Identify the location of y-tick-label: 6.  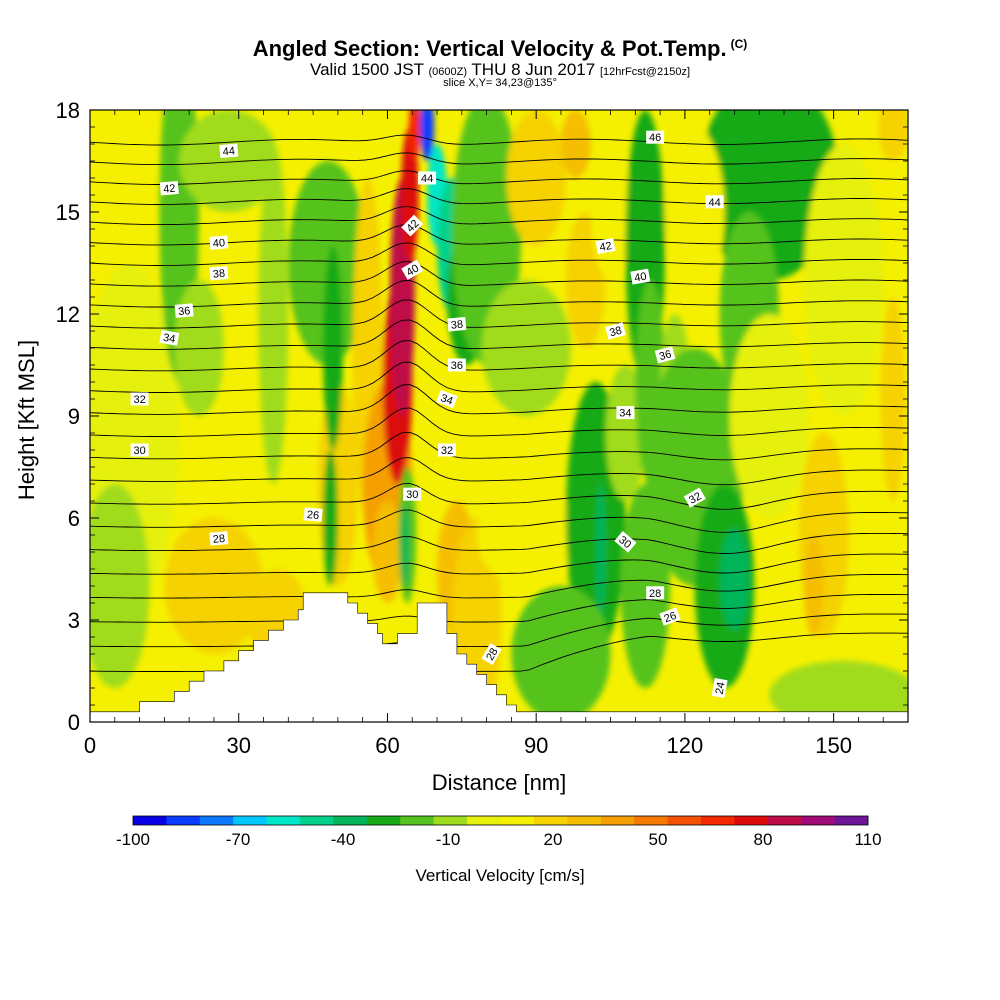
(74, 518).